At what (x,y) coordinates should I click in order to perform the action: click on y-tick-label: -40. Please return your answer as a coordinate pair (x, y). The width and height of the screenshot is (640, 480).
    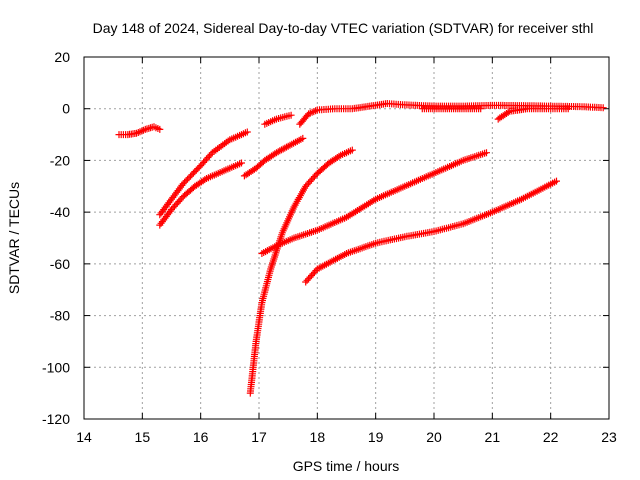
    Looking at the image, I should click on (60, 212).